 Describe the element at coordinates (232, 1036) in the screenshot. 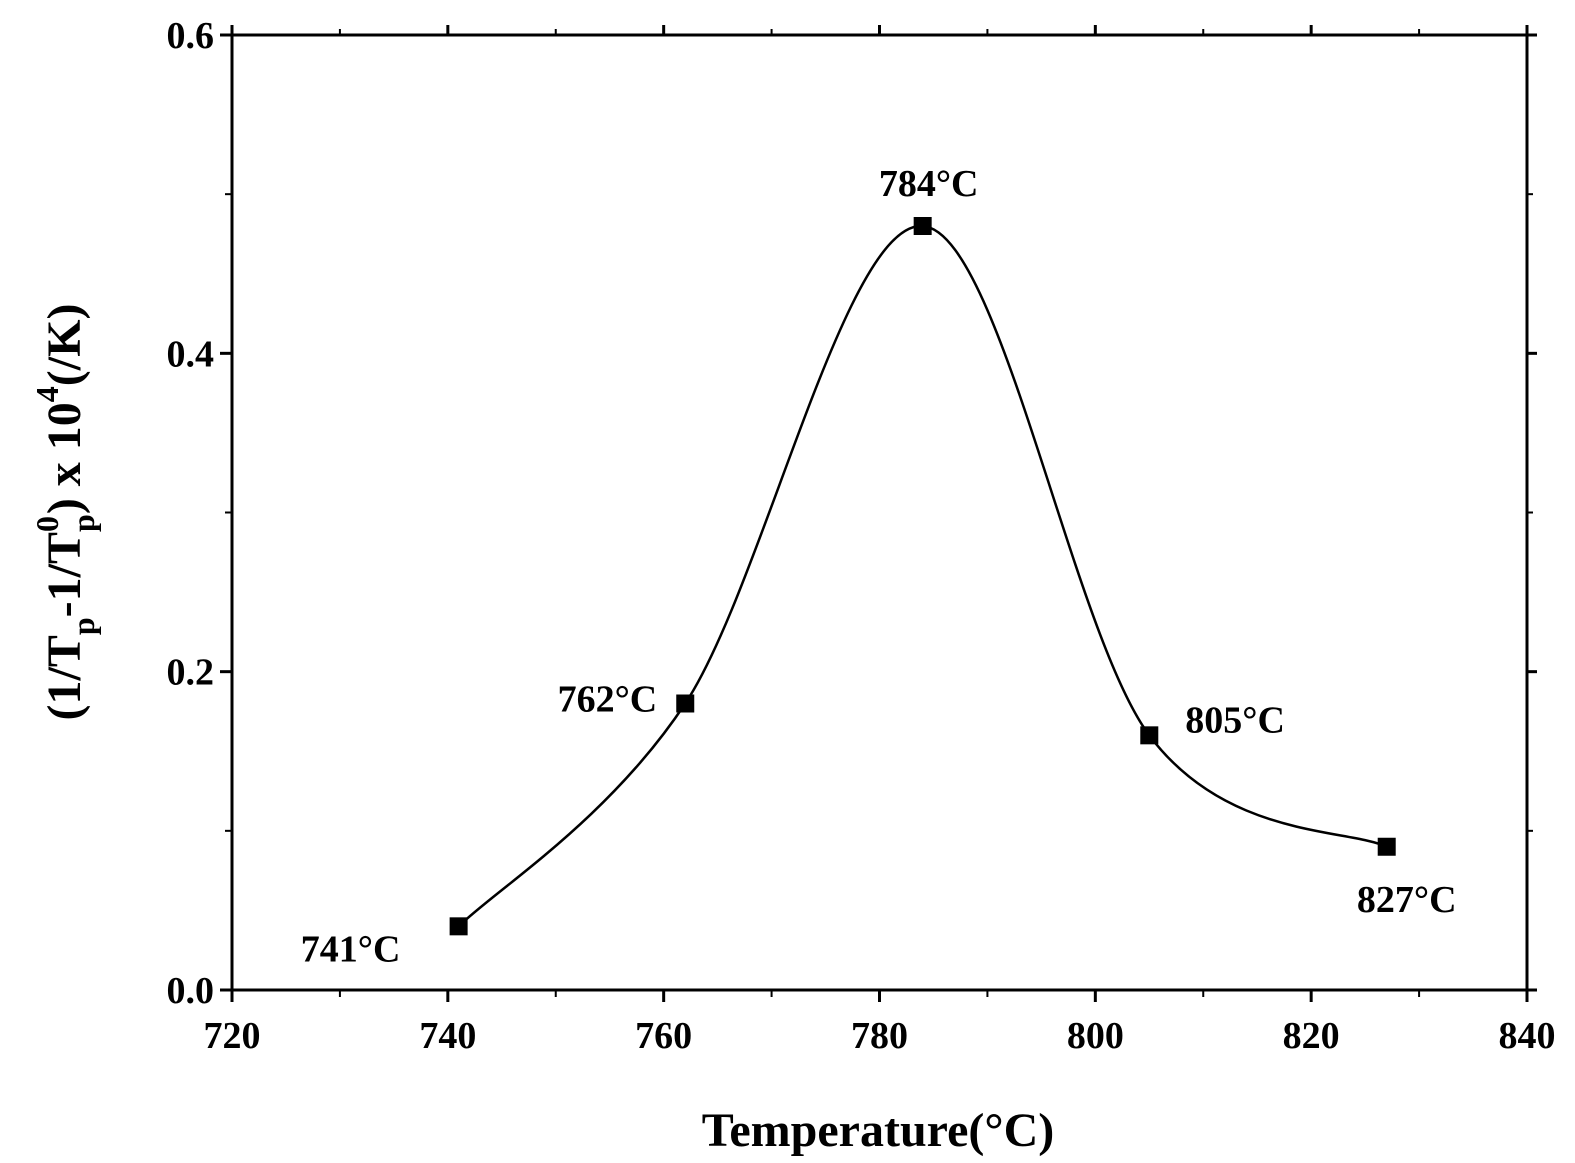

I see `x-tick-label: 720` at that location.